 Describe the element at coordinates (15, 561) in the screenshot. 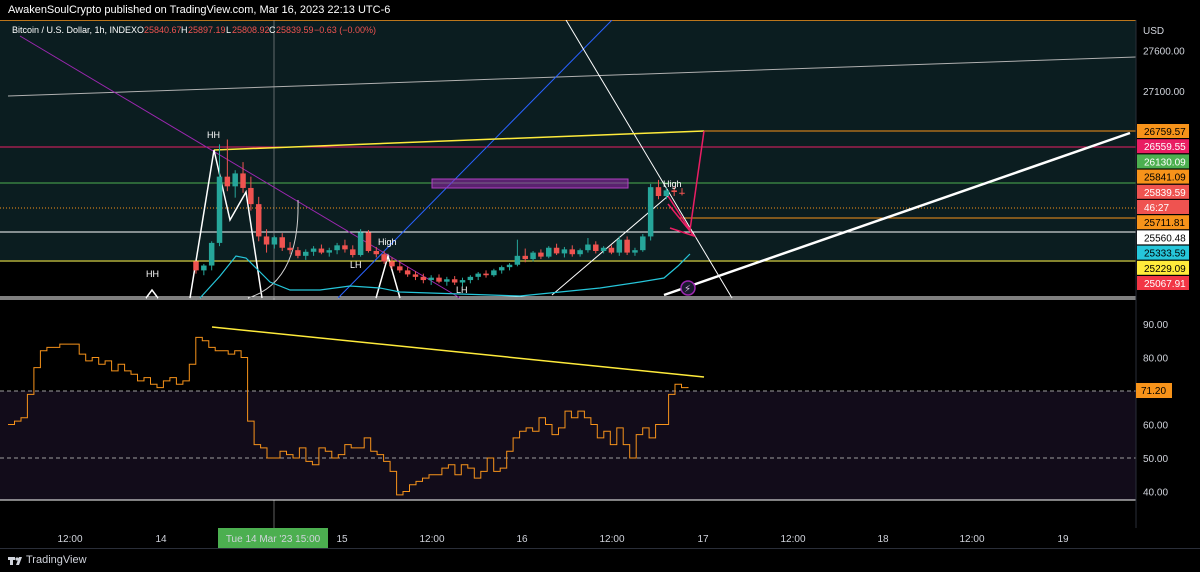

I see `tradingview-logo-icon` at that location.